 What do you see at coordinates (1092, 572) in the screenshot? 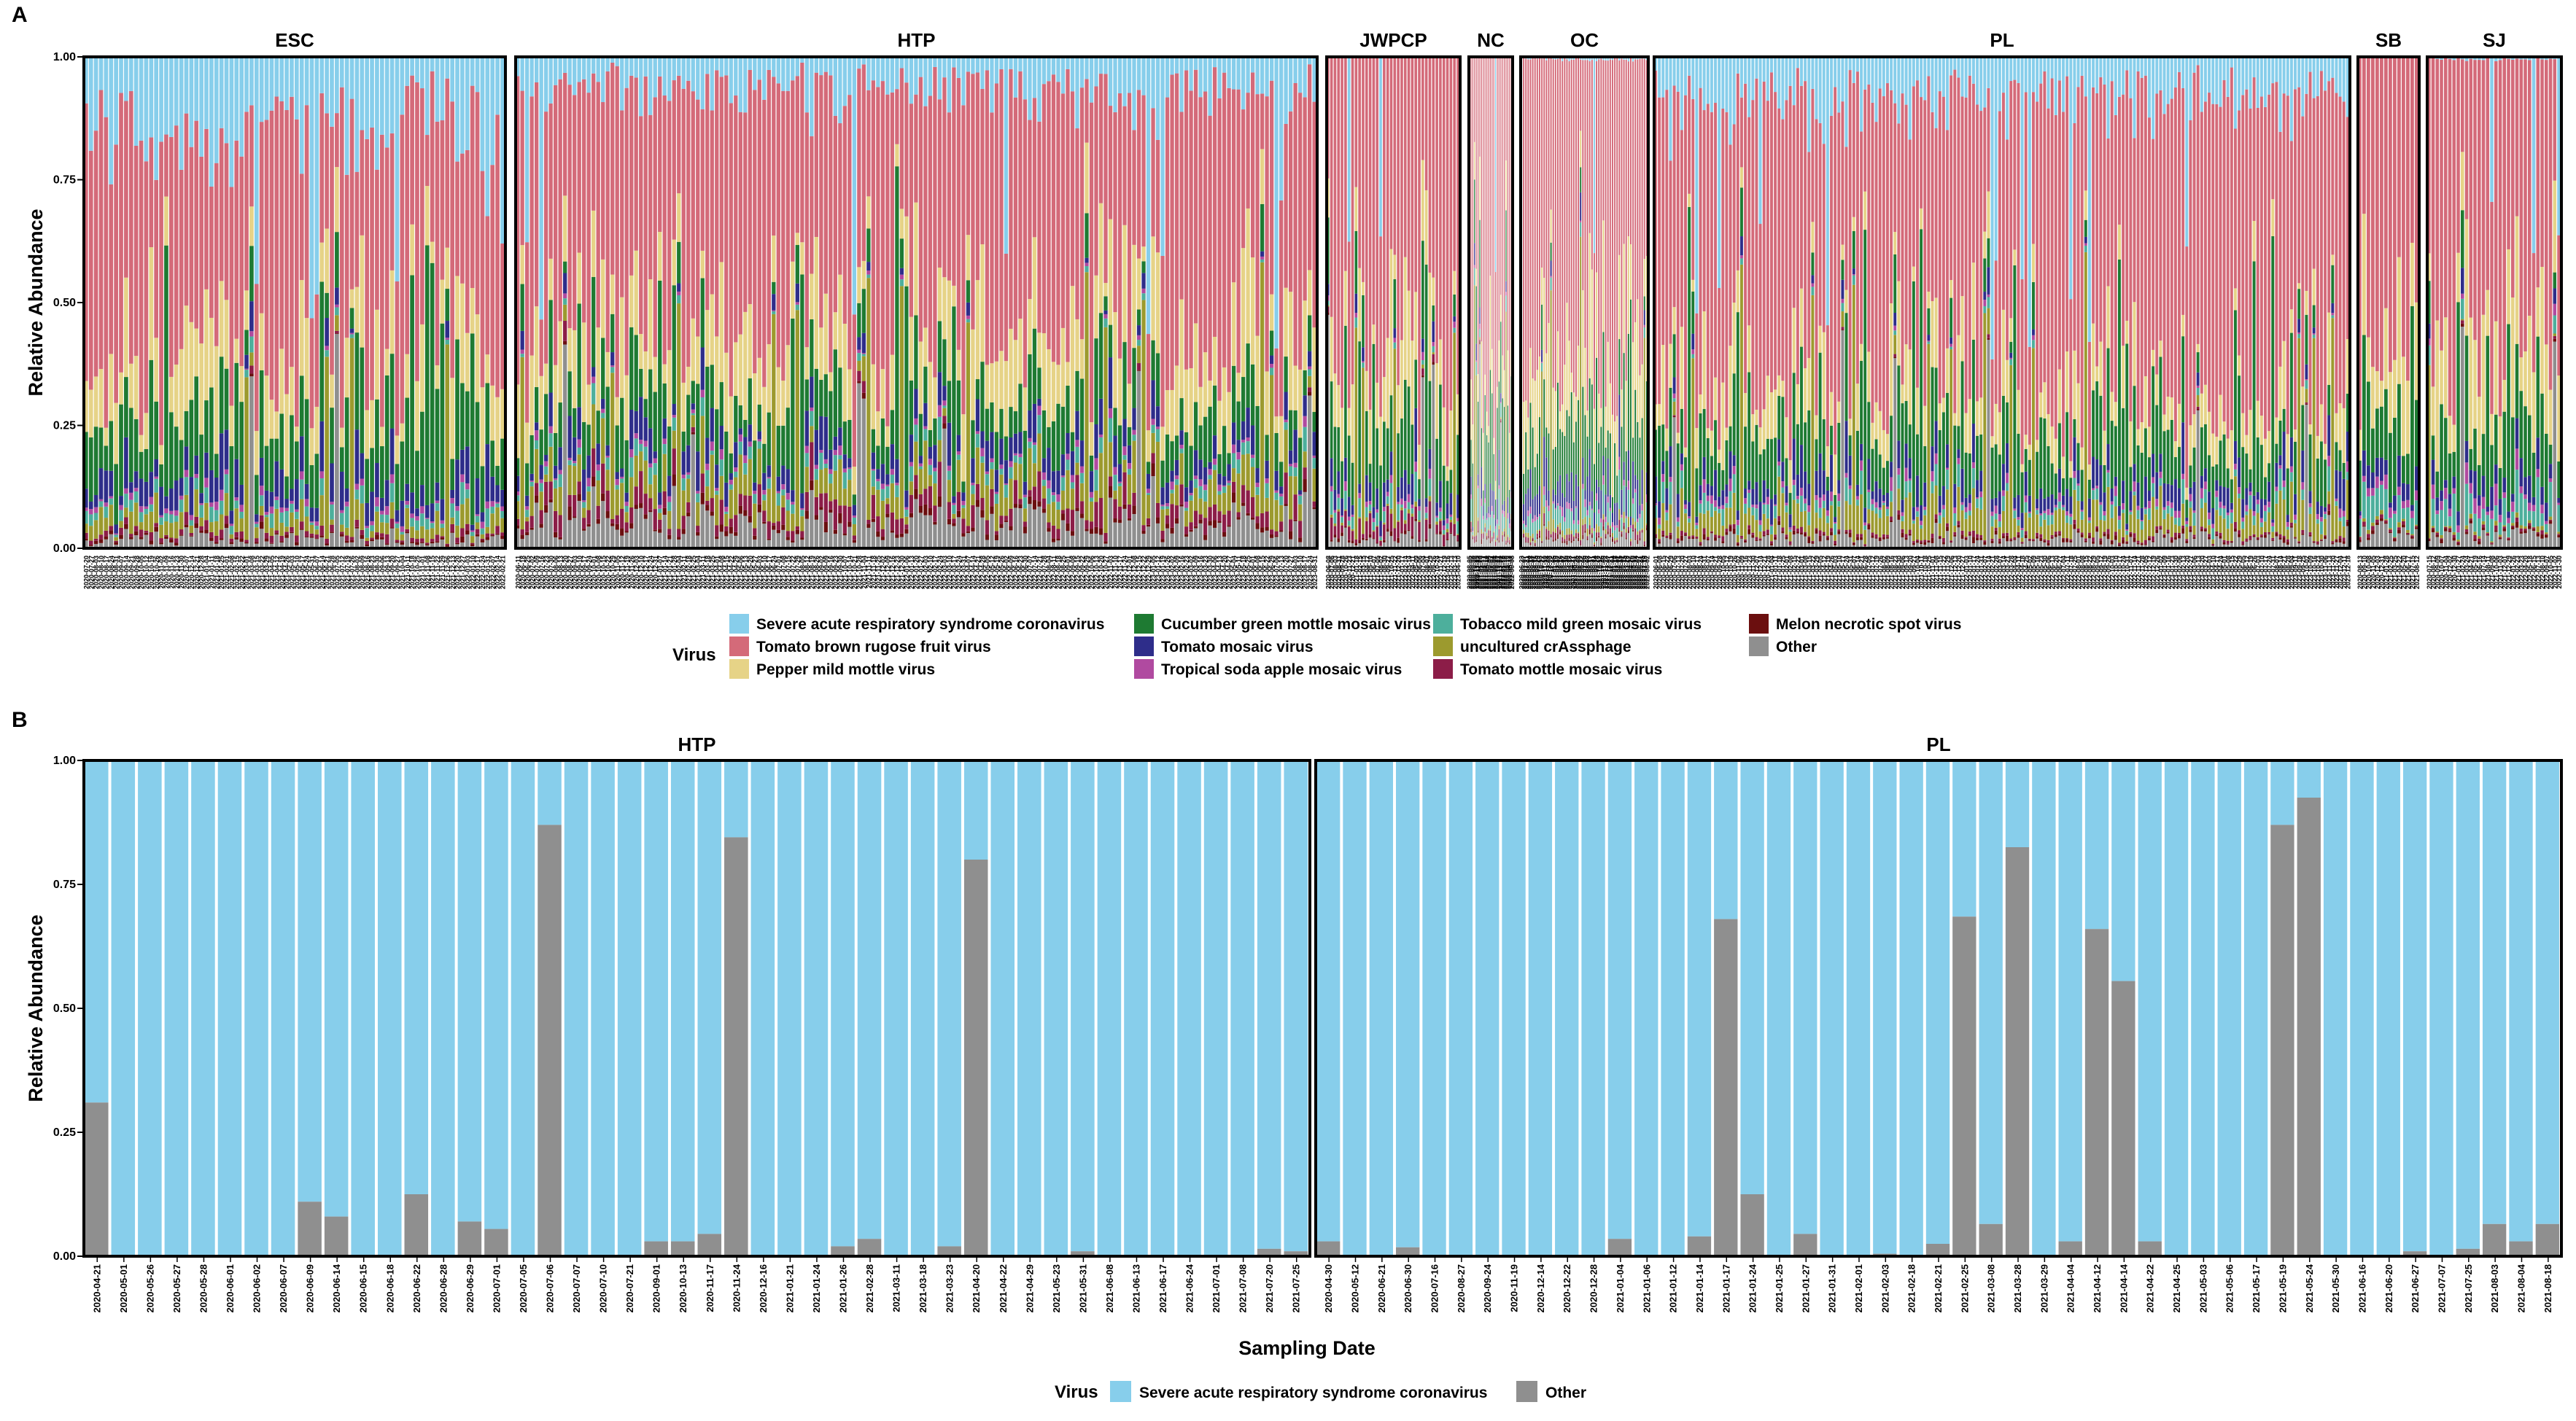
I see `panel-a-x-tick-label: 2022-10-06` at bounding box center [1092, 572].